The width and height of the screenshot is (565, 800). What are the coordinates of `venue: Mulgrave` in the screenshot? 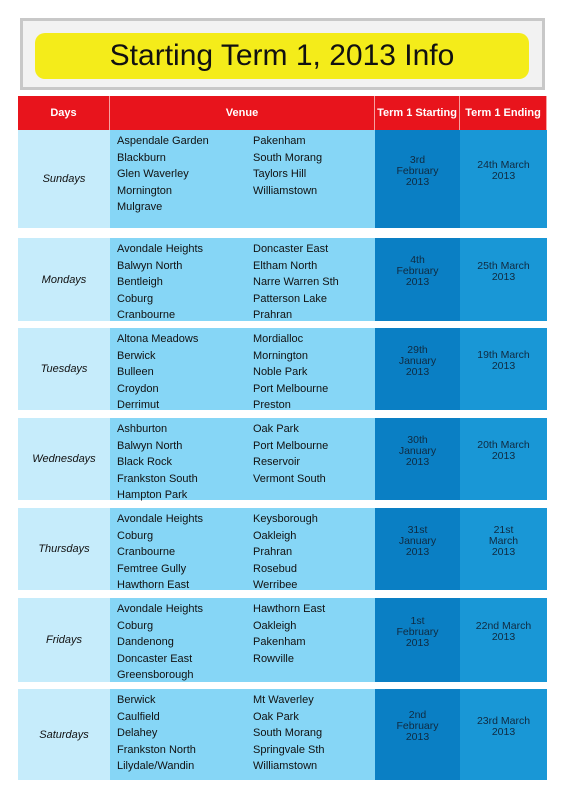 It's located at (140, 207).